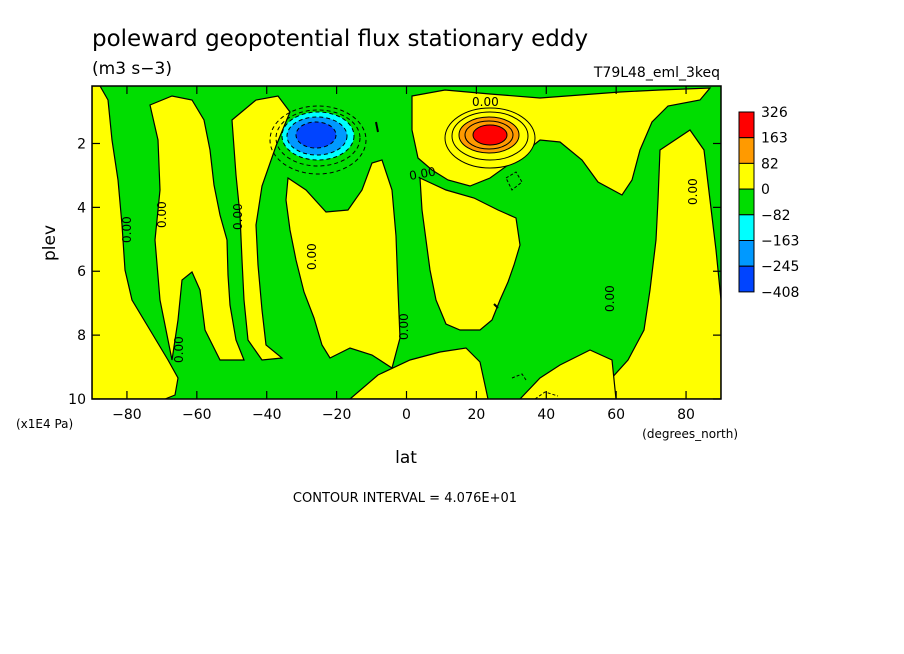 Image resolution: width=904 pixels, height=654 pixels. I want to click on yellow-region-south, so click(197, 228).